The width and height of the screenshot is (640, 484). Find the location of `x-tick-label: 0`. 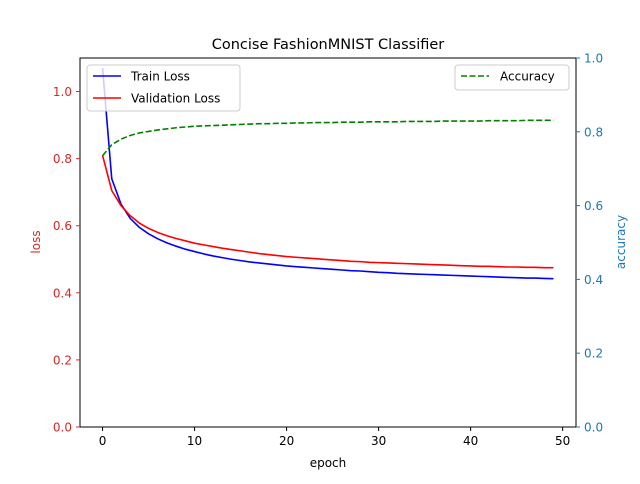

x-tick-label: 0 is located at coordinates (103, 441).